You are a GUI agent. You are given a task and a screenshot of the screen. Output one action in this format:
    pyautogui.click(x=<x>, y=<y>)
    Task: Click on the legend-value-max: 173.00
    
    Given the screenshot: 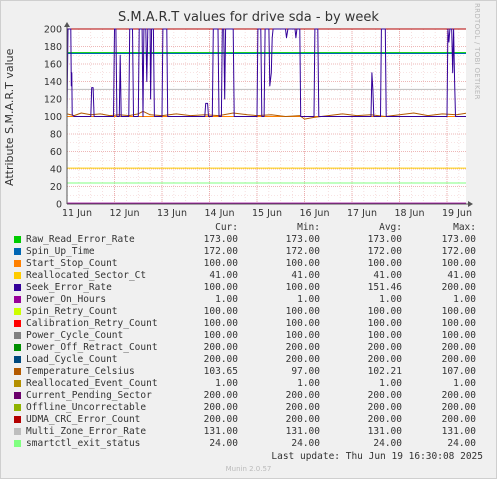 What is the action you would take?
    pyautogui.click(x=458, y=239)
    